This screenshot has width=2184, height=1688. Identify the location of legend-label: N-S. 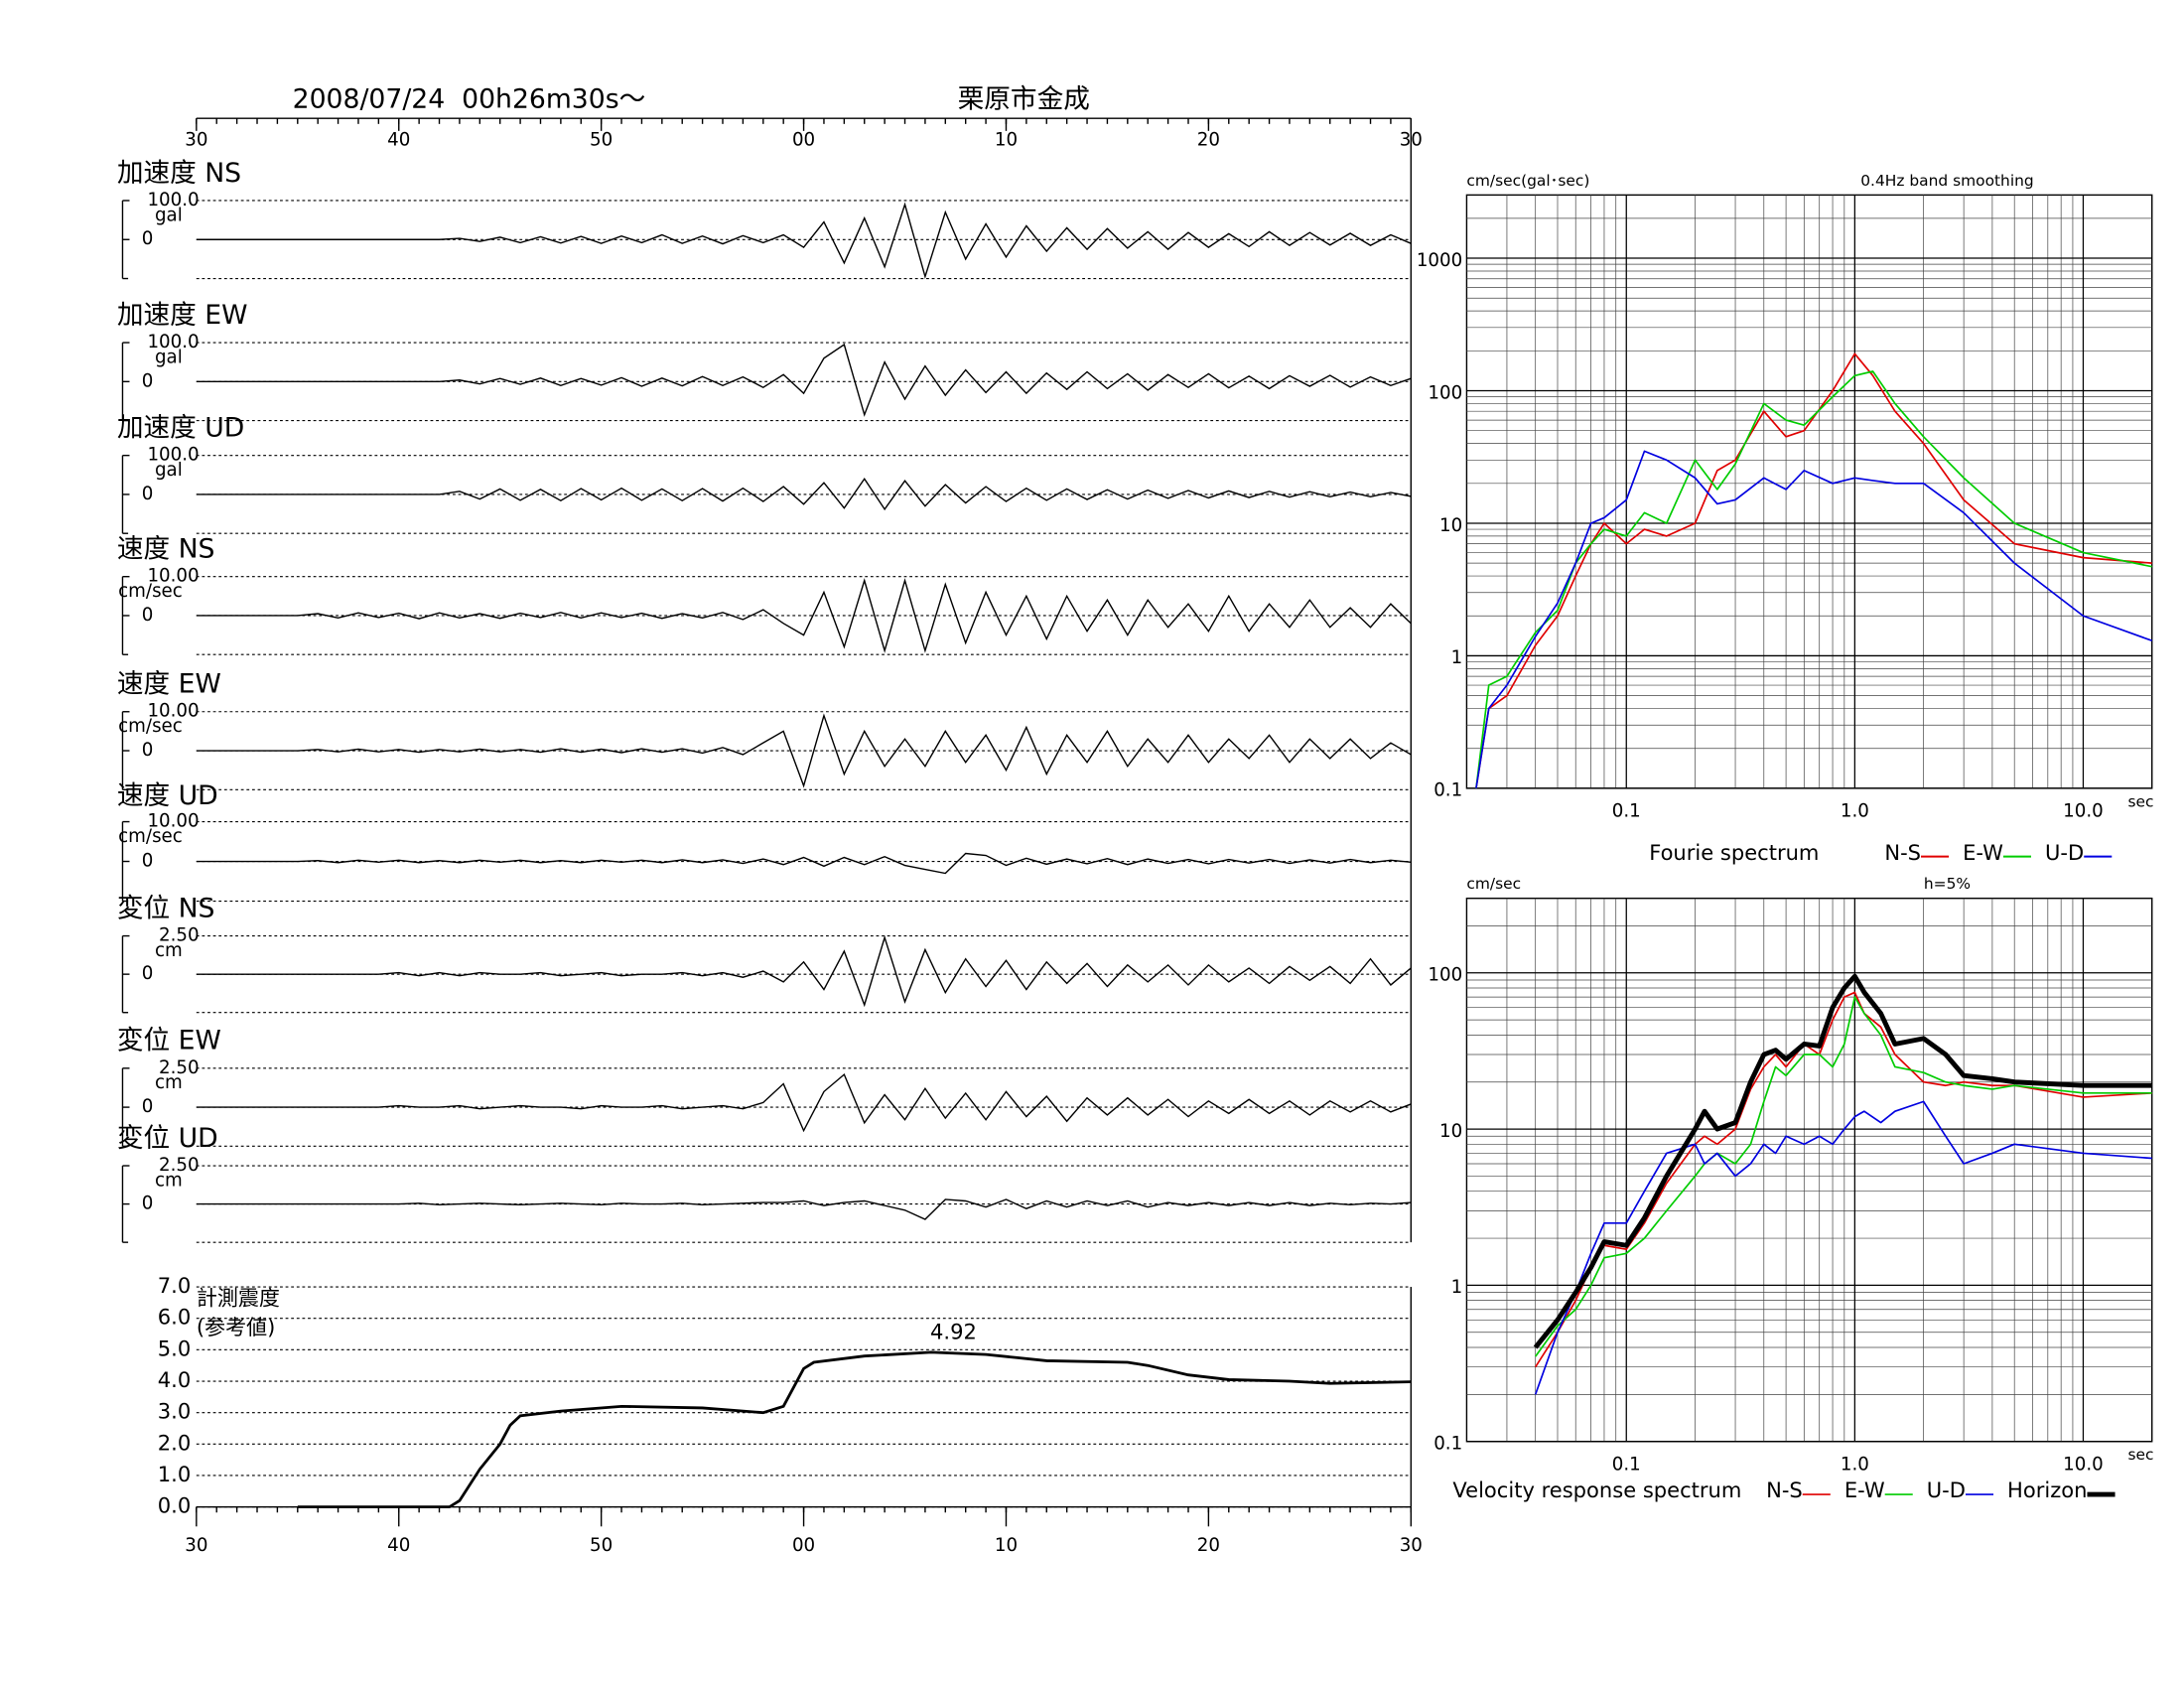
(1902, 852).